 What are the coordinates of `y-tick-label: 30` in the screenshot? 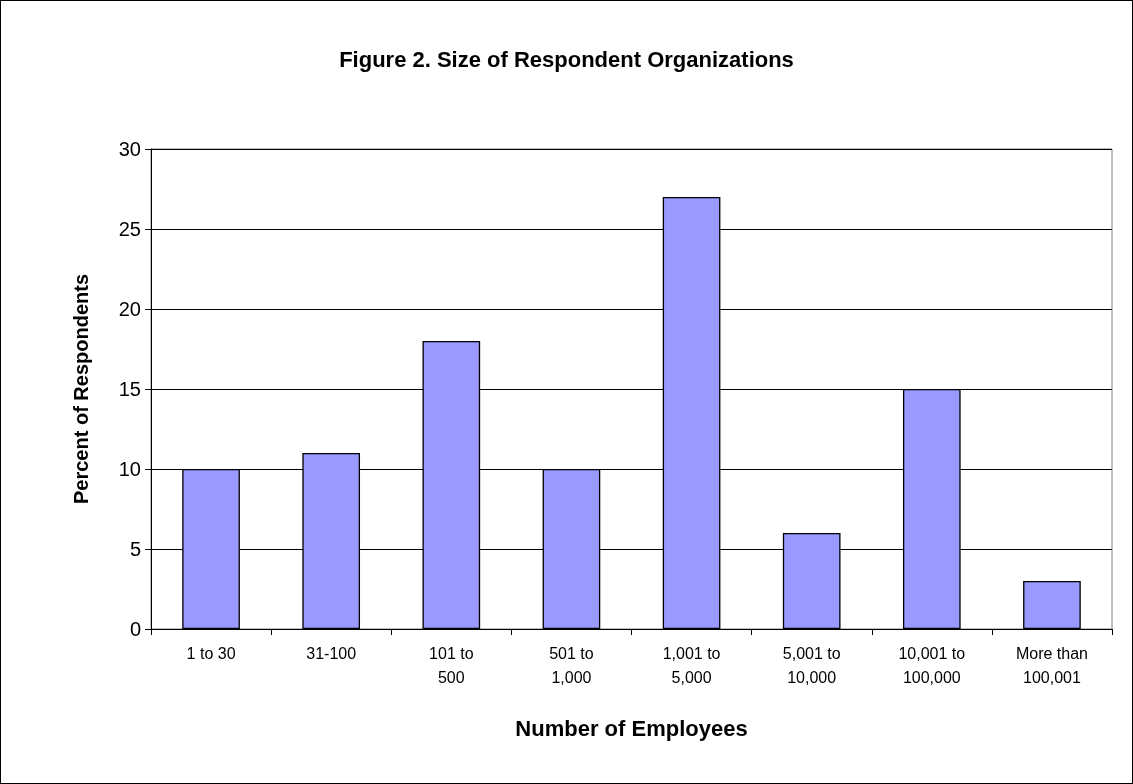 It's located at (129, 149).